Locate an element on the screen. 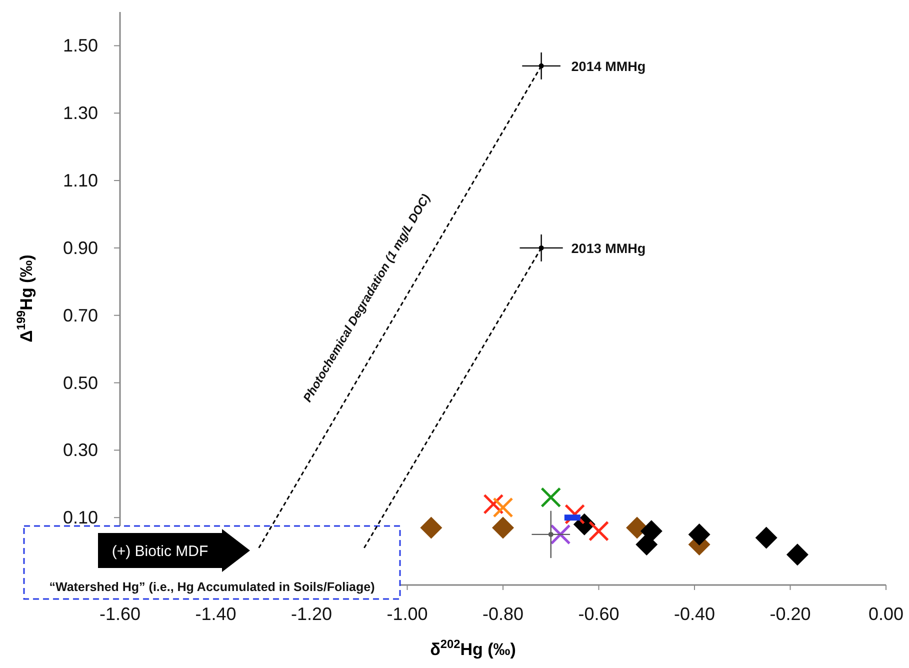 The image size is (909, 668). y-tick-label: 1.30 is located at coordinates (80, 113).